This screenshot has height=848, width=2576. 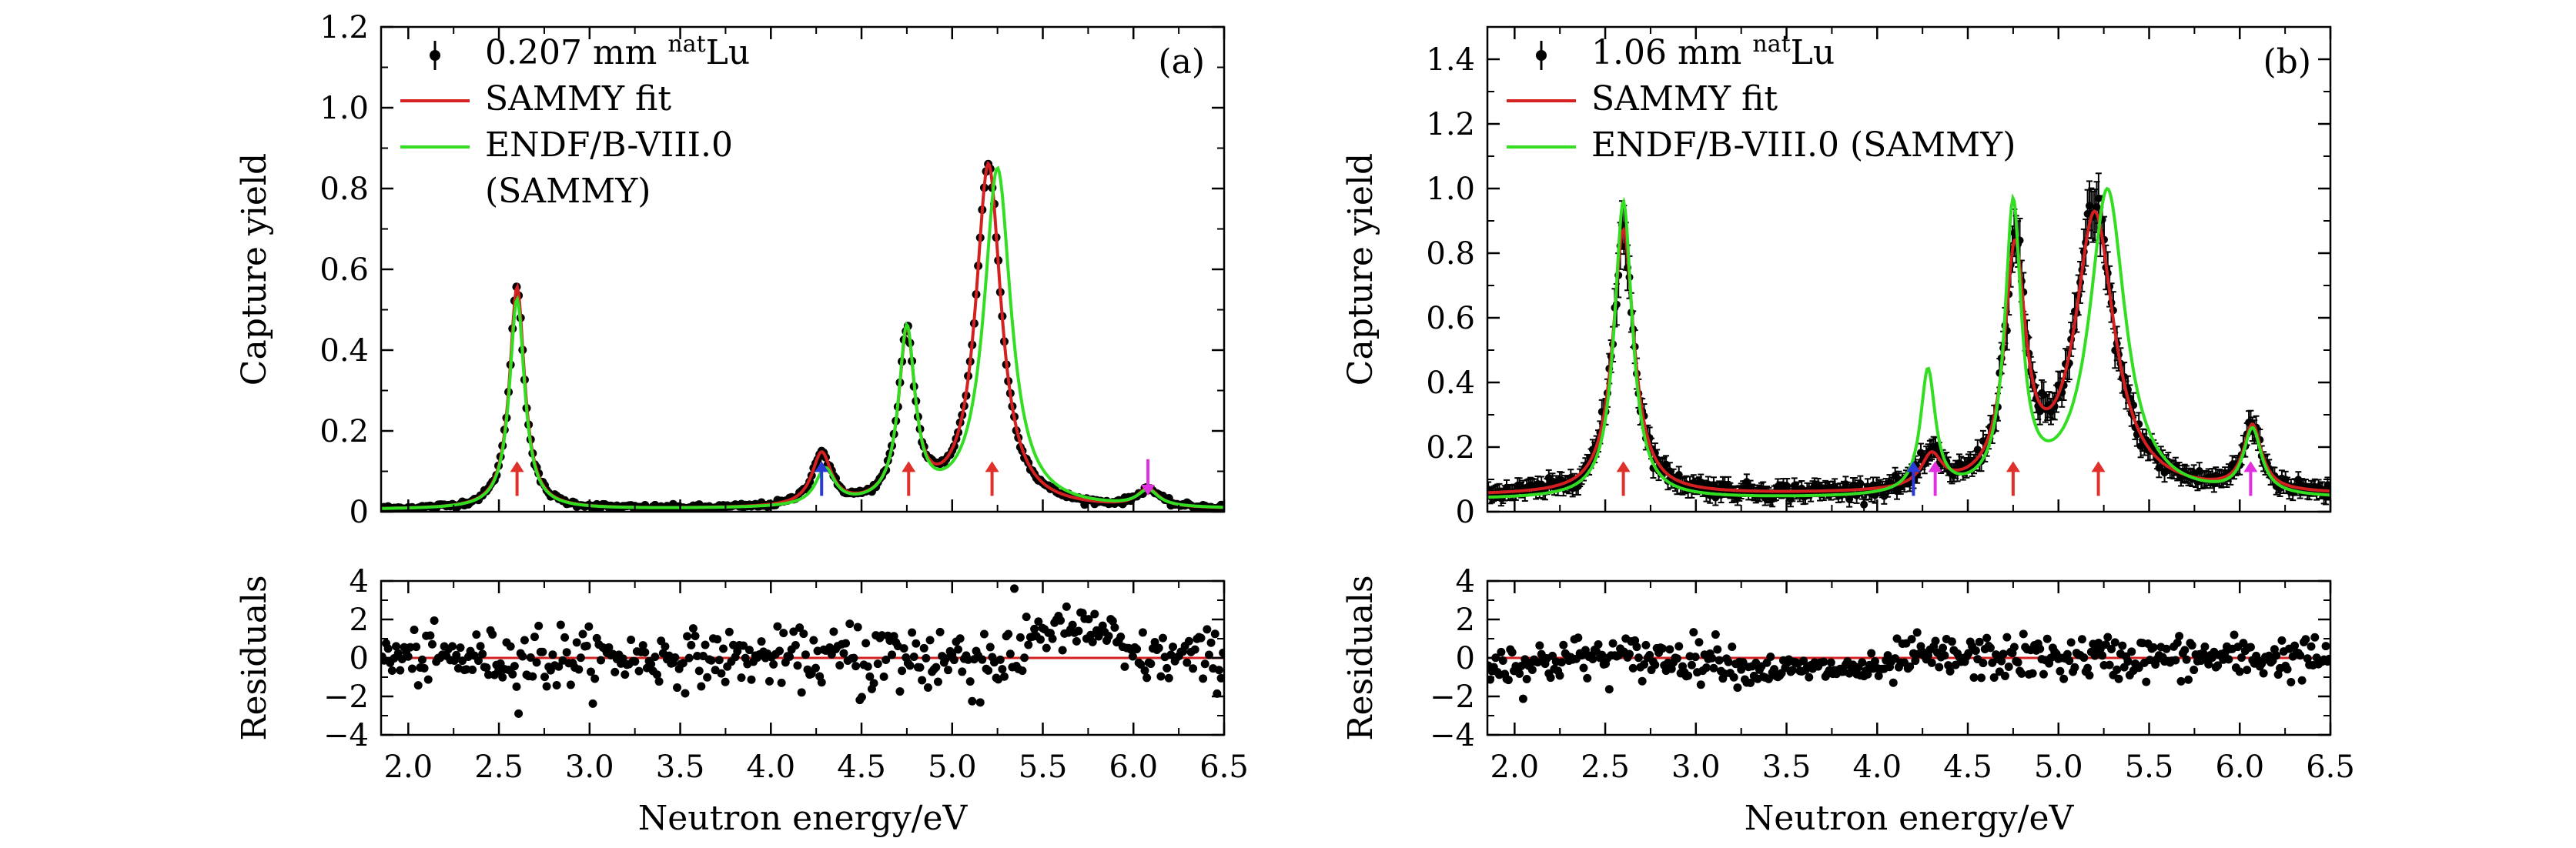 I want to click on legend-sammy-label: SAMMY fit, so click(x=1684, y=99).